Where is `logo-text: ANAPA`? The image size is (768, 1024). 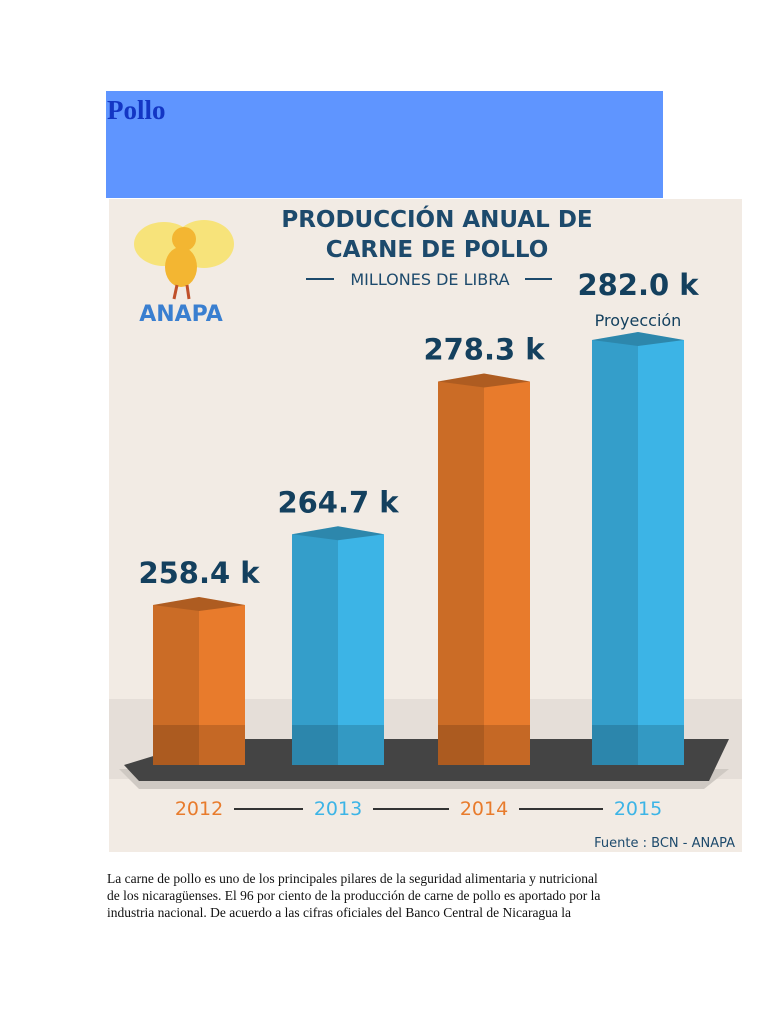 logo-text: ANAPA is located at coordinates (181, 314).